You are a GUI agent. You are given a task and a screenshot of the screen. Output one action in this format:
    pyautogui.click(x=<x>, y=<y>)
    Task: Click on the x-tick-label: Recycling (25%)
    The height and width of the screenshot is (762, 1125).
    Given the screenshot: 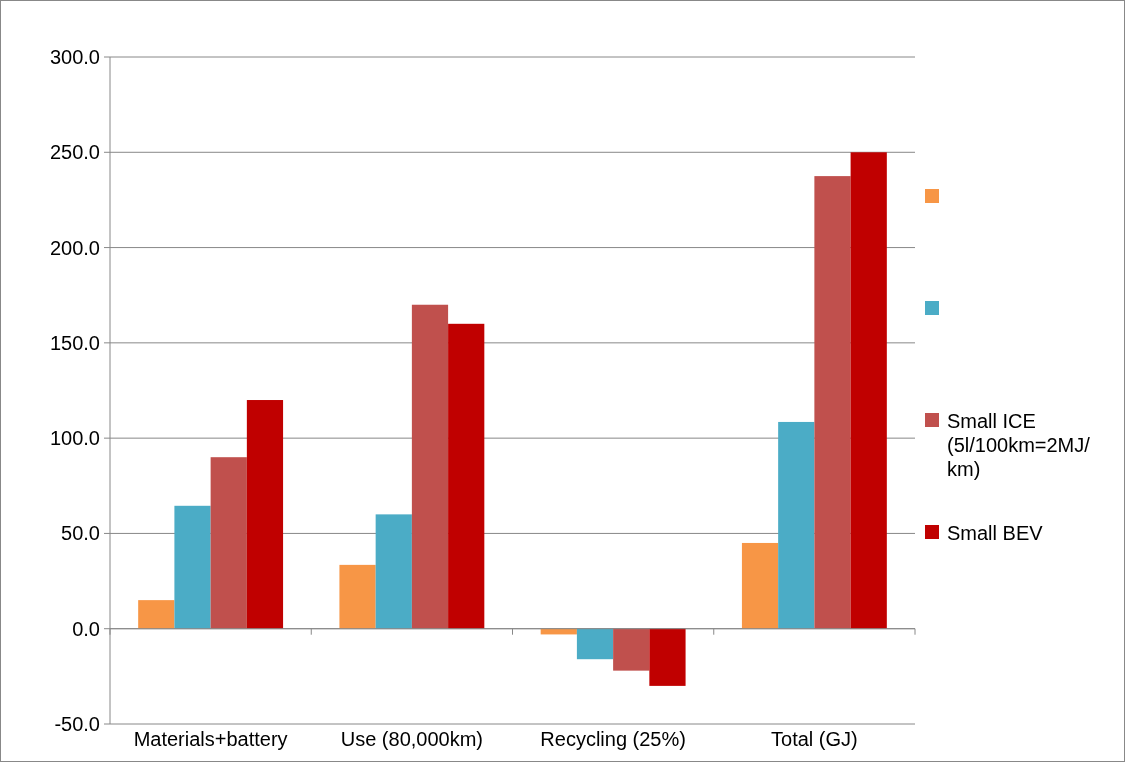 What is the action you would take?
    pyautogui.click(x=613, y=739)
    